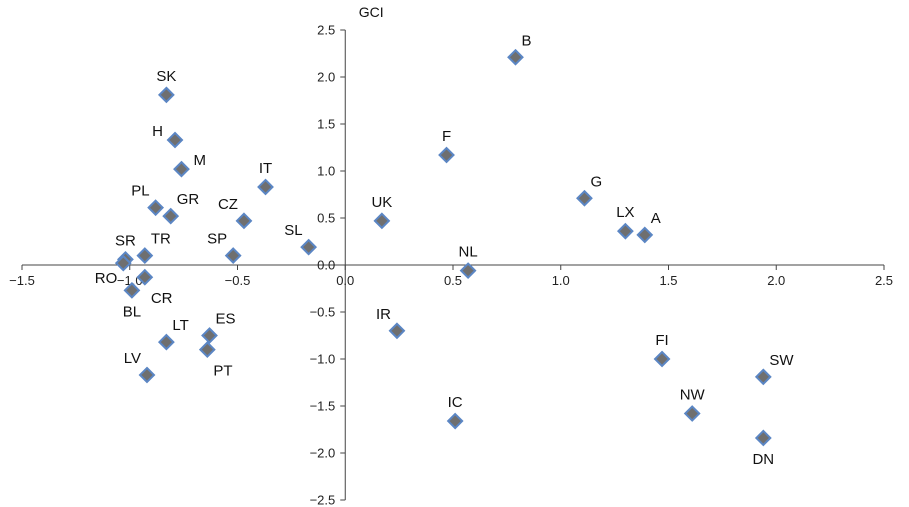 This screenshot has width=909, height=507. I want to click on point-b, so click(515, 57).